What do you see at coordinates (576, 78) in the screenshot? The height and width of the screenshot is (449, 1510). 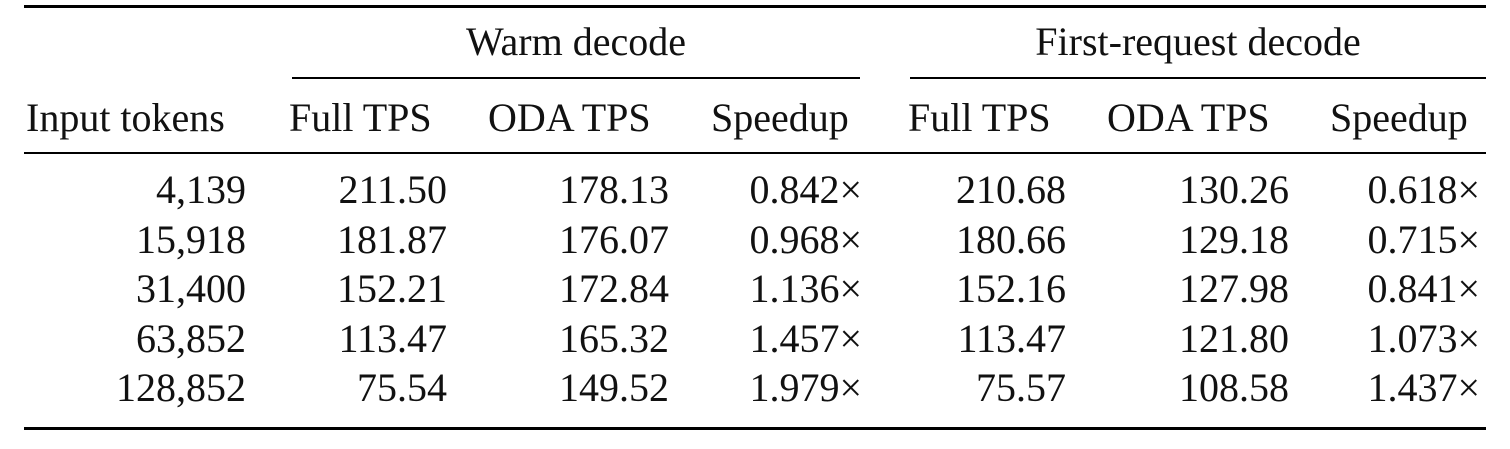 I see `warm-decode-underline` at bounding box center [576, 78].